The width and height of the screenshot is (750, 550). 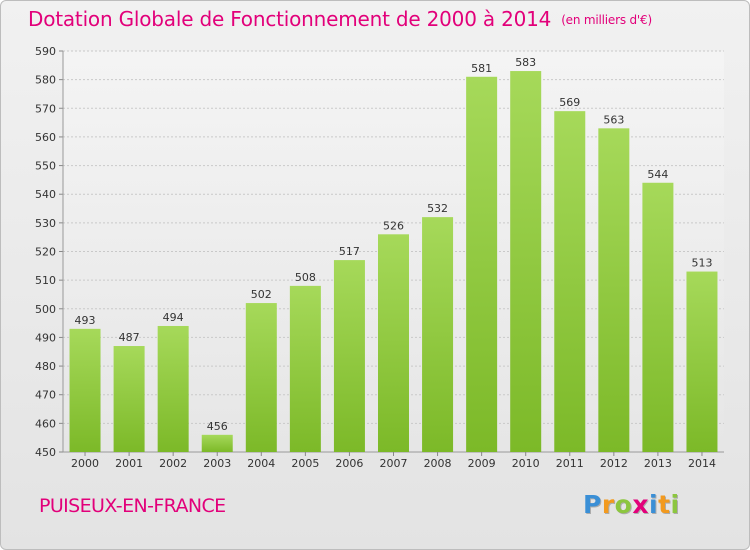 I want to click on logo-letter: x, so click(x=640, y=504).